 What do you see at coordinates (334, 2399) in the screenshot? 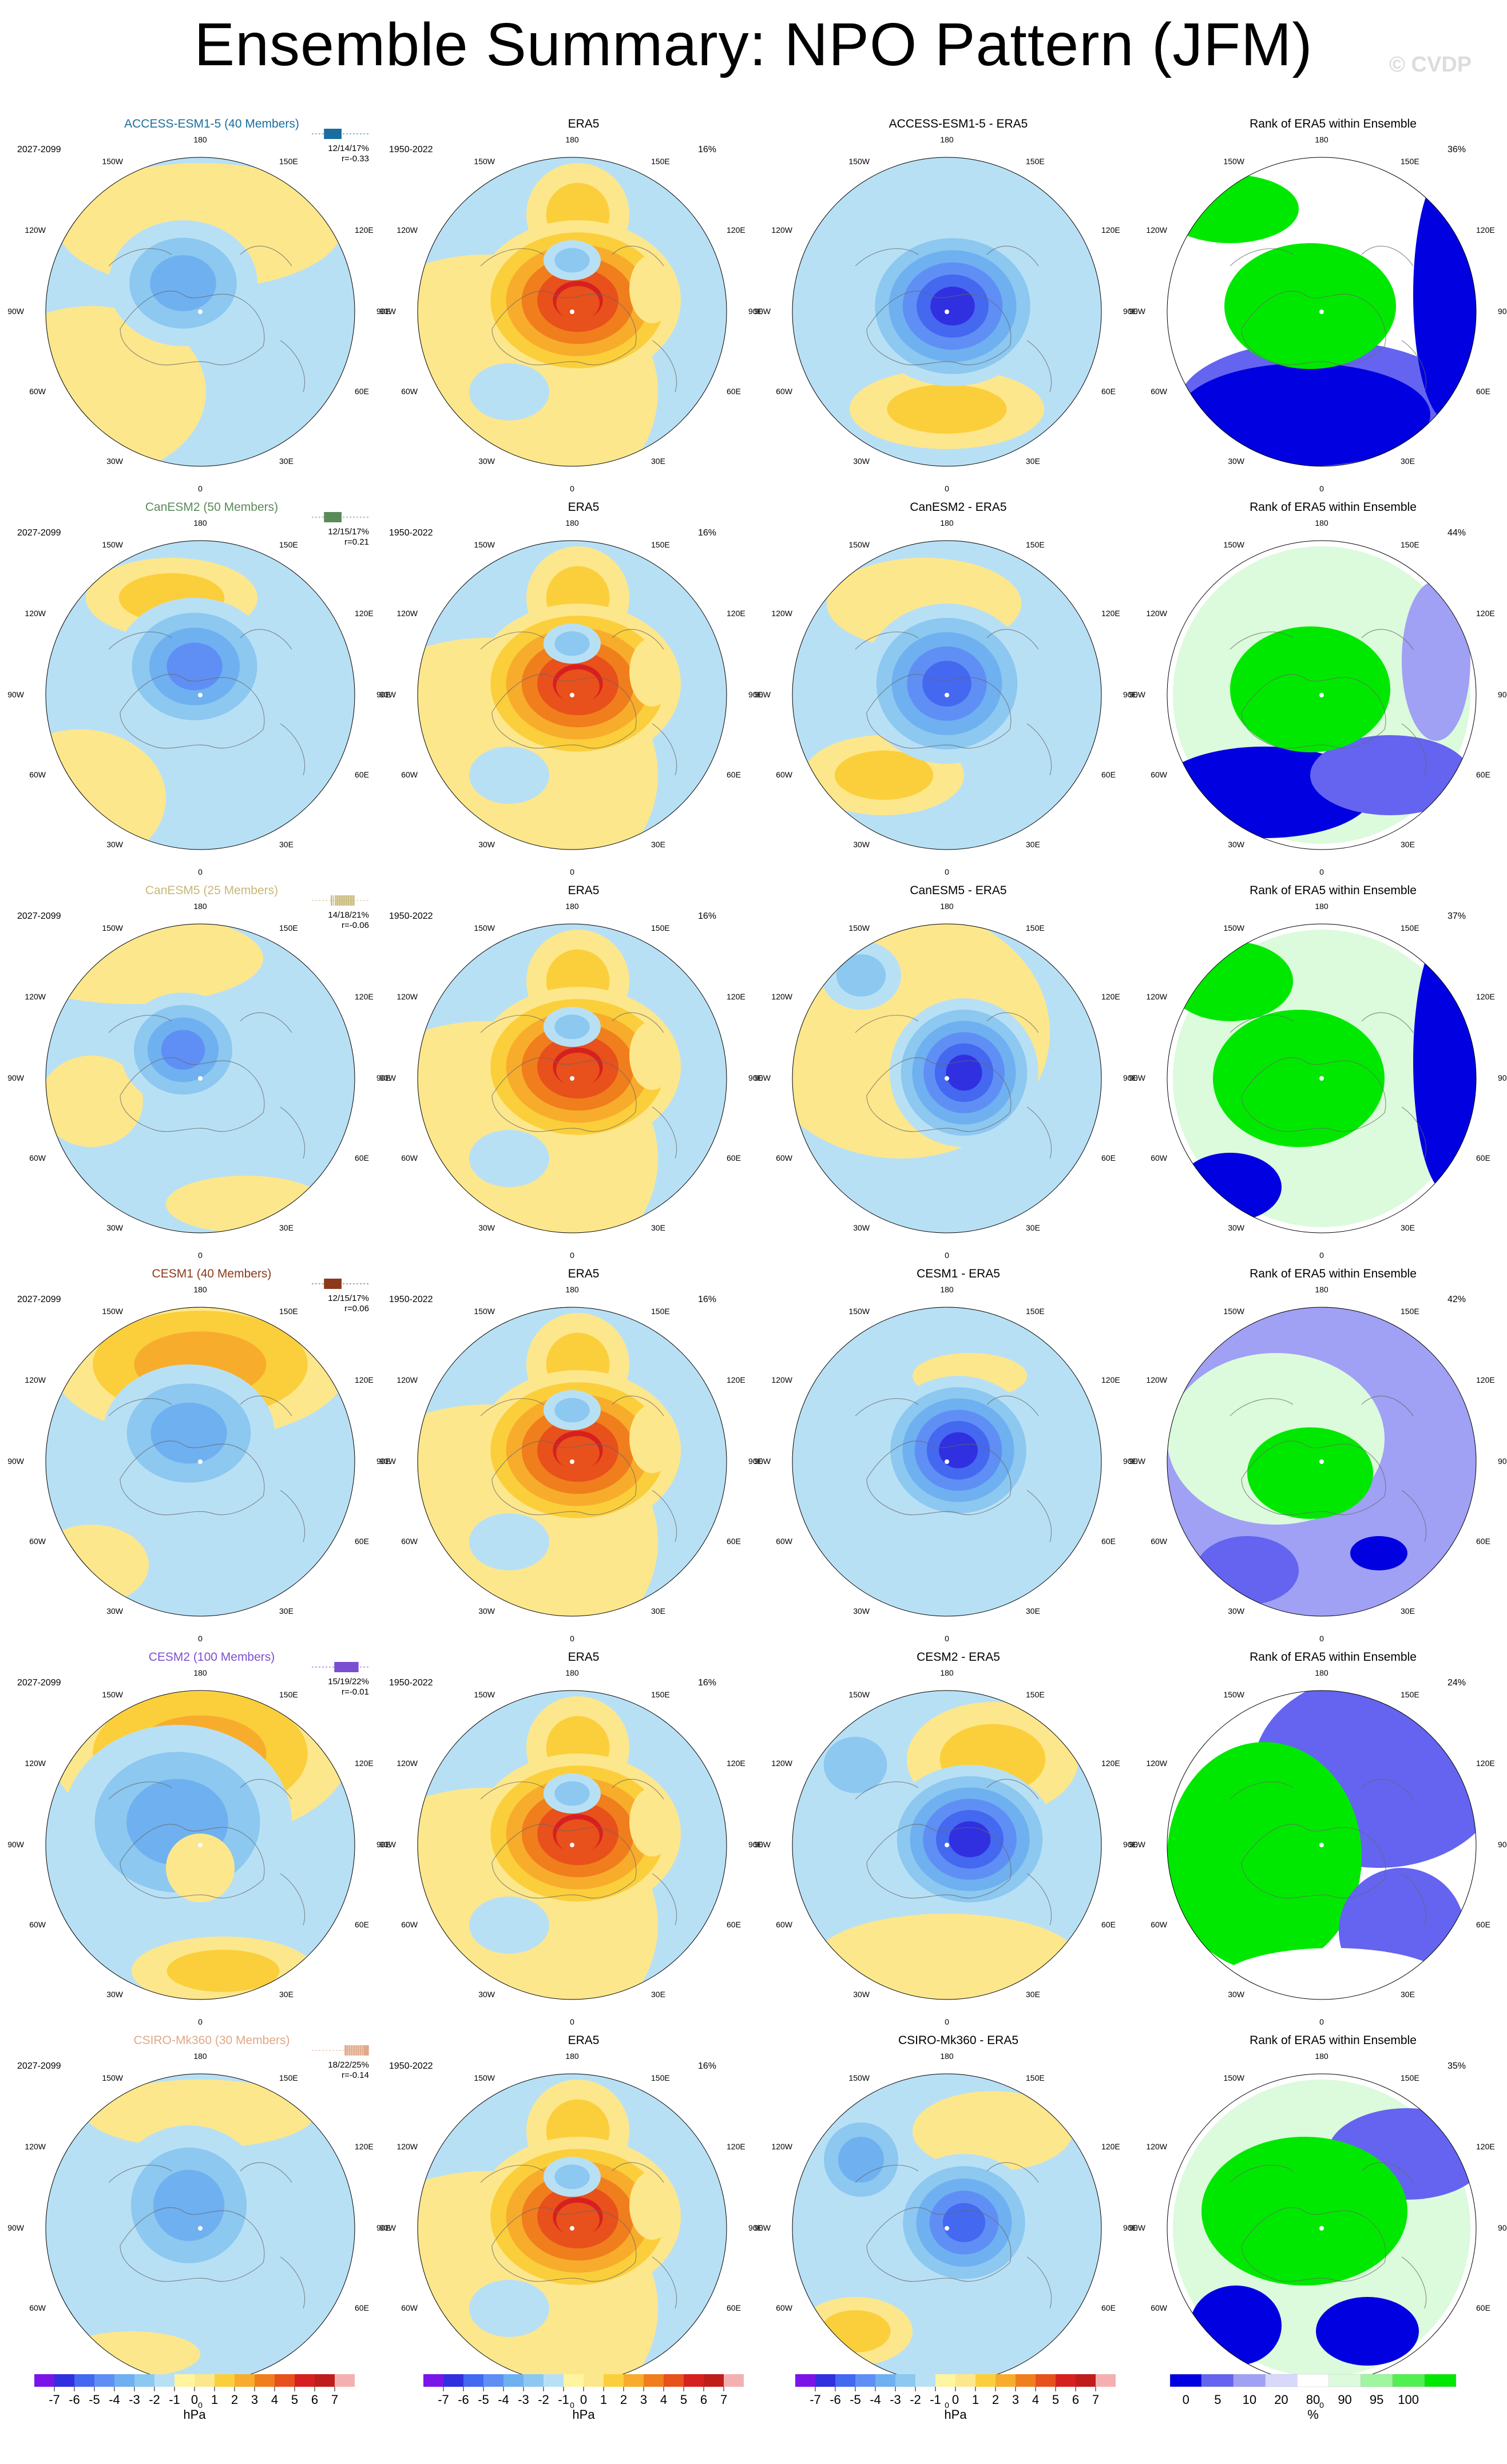
I see `colorbar-tick-label: 7` at bounding box center [334, 2399].